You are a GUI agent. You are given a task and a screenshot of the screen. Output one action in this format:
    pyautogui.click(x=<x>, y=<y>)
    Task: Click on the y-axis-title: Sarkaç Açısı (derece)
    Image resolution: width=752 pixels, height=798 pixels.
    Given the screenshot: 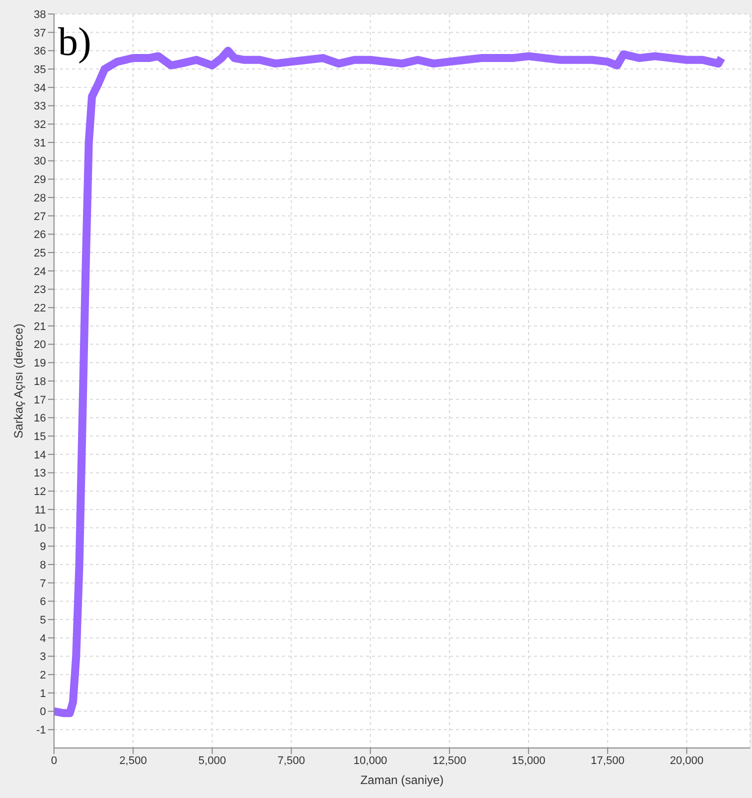 What is the action you would take?
    pyautogui.click(x=18, y=381)
    